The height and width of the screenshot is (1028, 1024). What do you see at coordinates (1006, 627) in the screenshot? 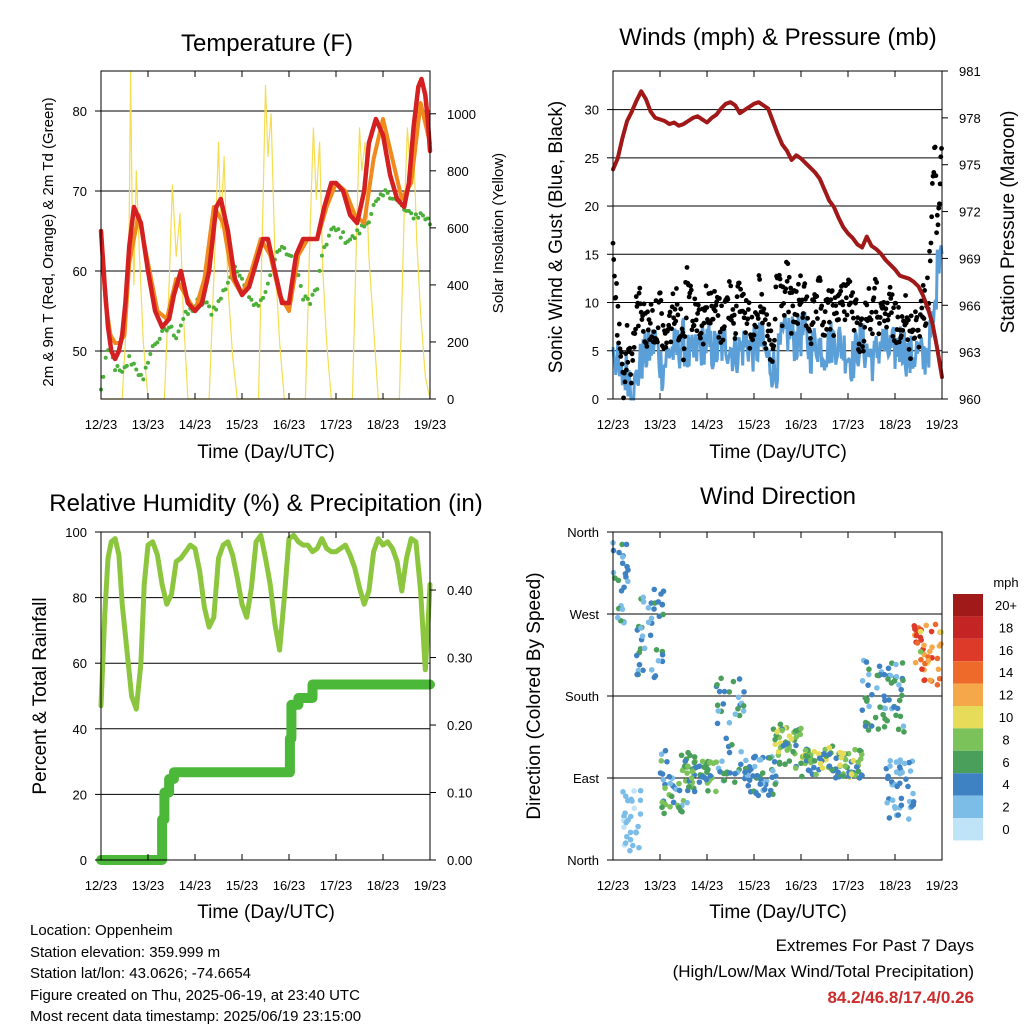
I see `speed-legend-label: 18` at bounding box center [1006, 627].